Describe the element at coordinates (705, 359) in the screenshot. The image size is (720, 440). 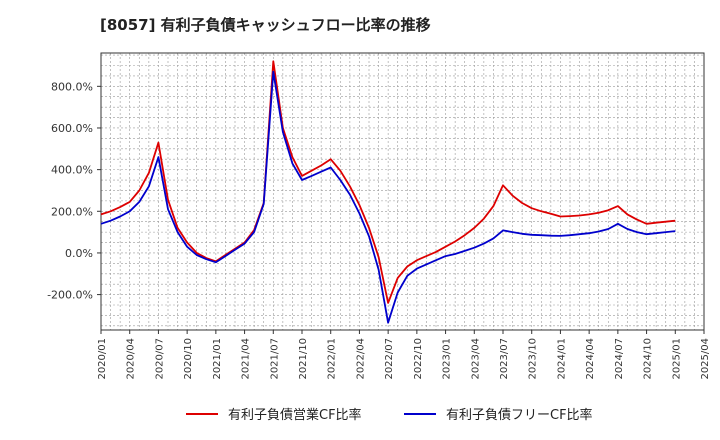
I see `x-tick-label: 2025/04` at that location.